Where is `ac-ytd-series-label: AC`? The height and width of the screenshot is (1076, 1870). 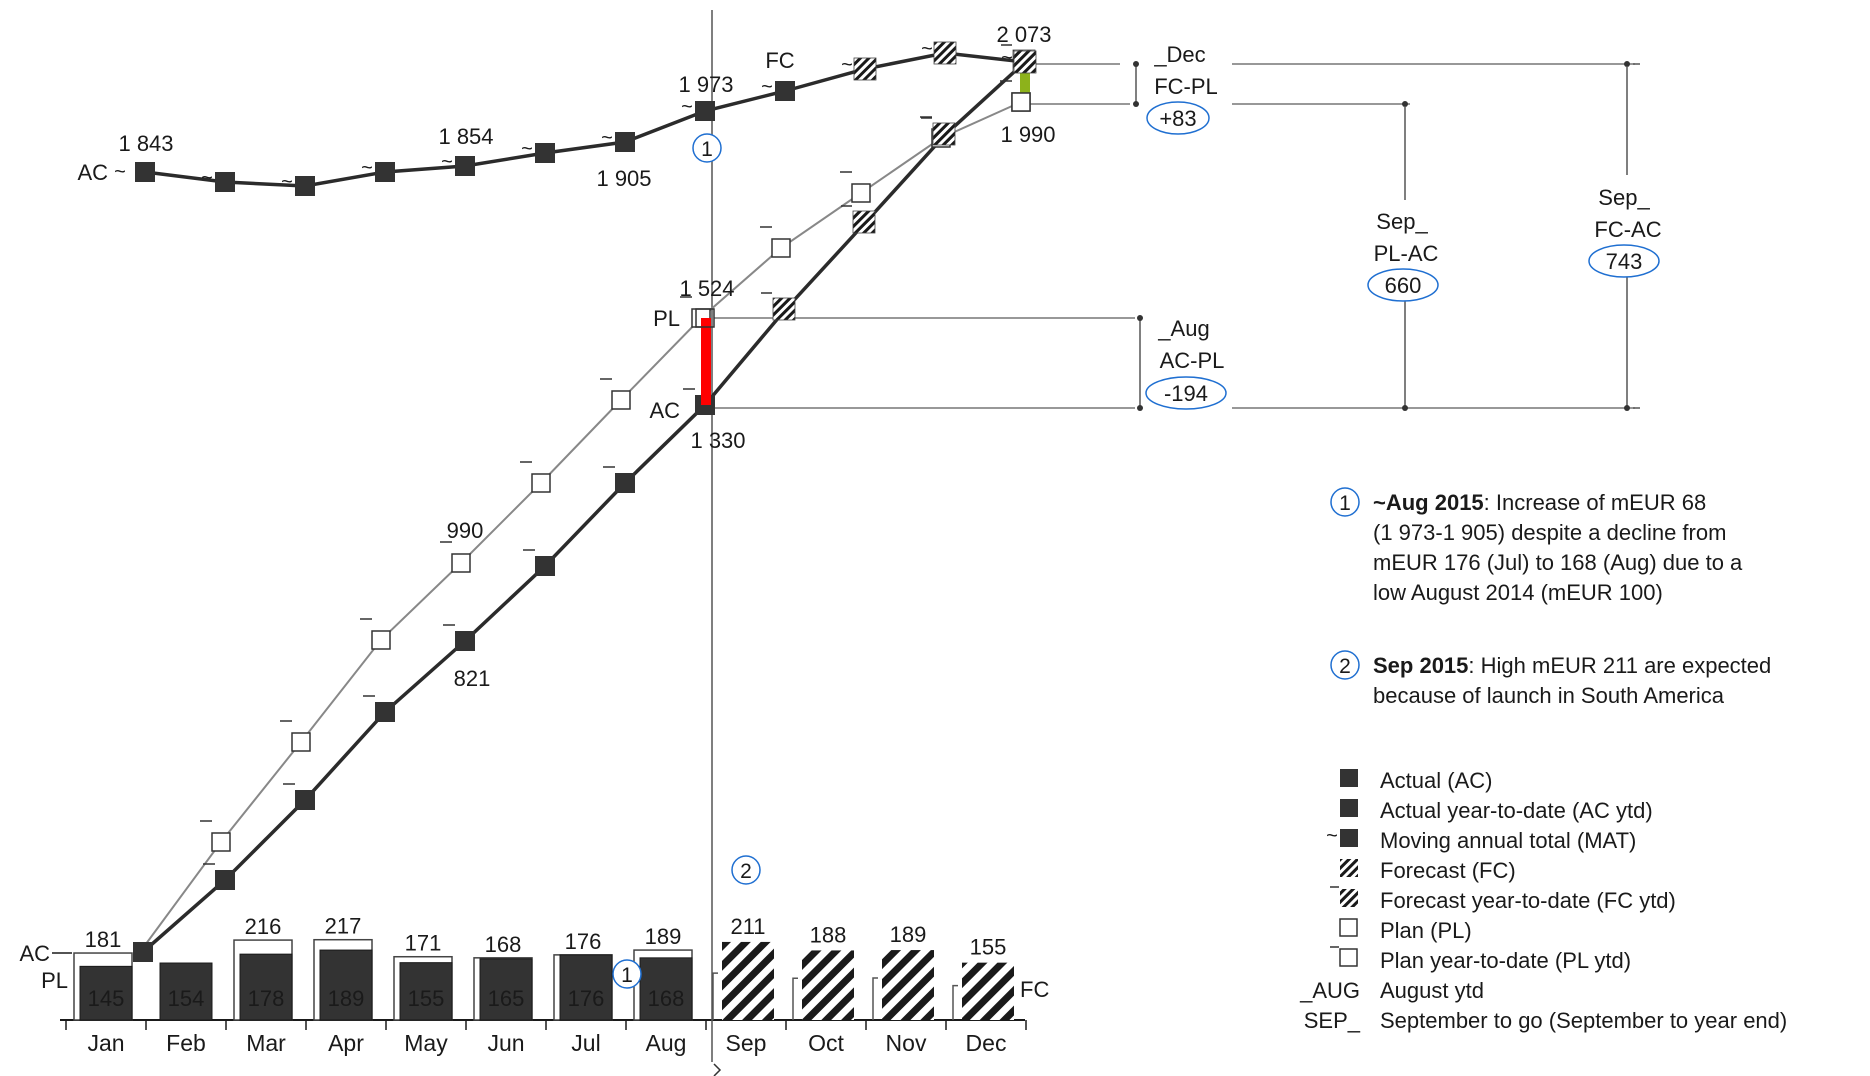 ac-ytd-series-label: AC is located at coordinates (664, 410).